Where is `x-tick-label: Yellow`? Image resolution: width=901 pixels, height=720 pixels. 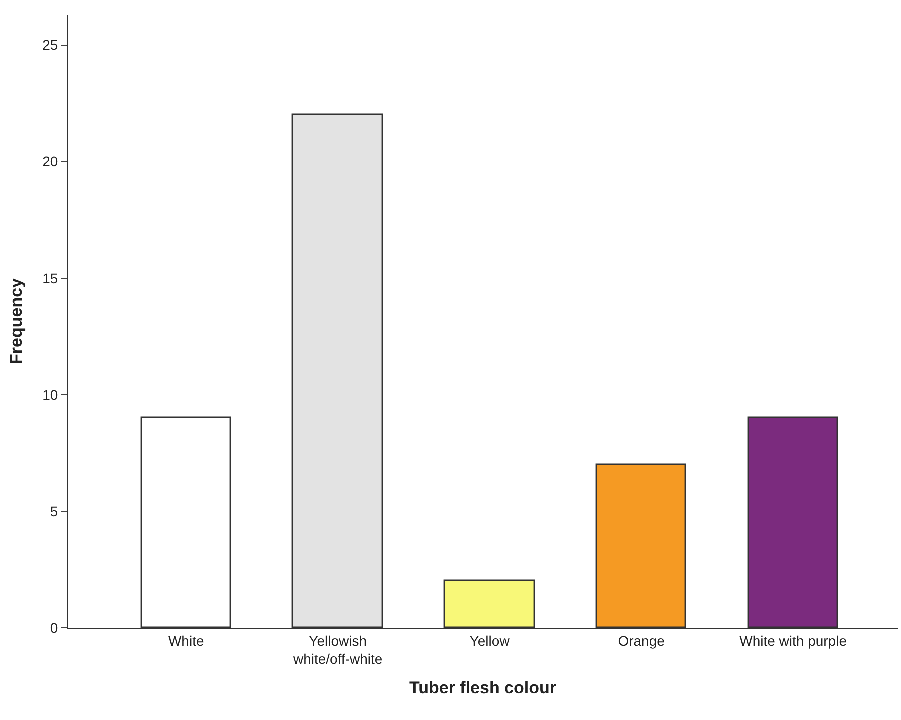
x-tick-label: Yellow is located at coordinates (490, 640).